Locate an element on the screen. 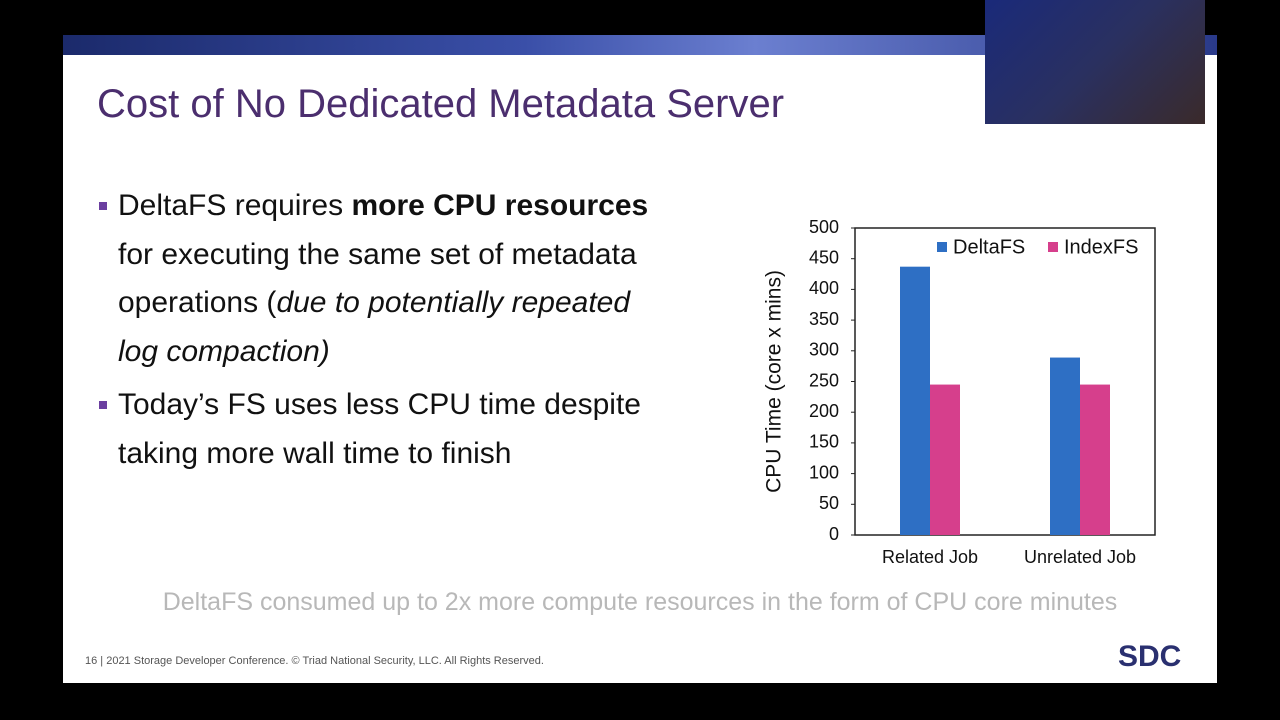  y-tick-label: 400 is located at coordinates (824, 288).